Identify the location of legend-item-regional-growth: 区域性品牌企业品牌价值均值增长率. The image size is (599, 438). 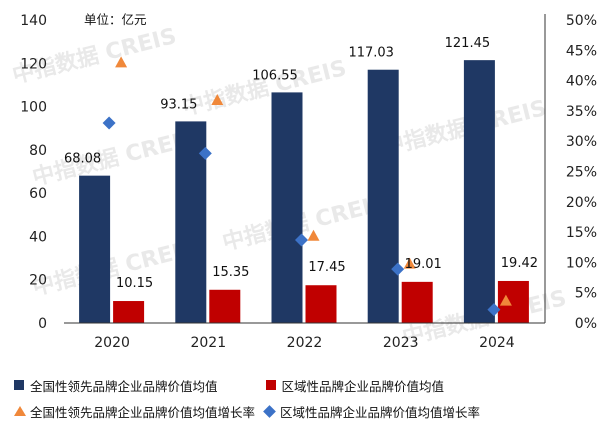
(371, 411).